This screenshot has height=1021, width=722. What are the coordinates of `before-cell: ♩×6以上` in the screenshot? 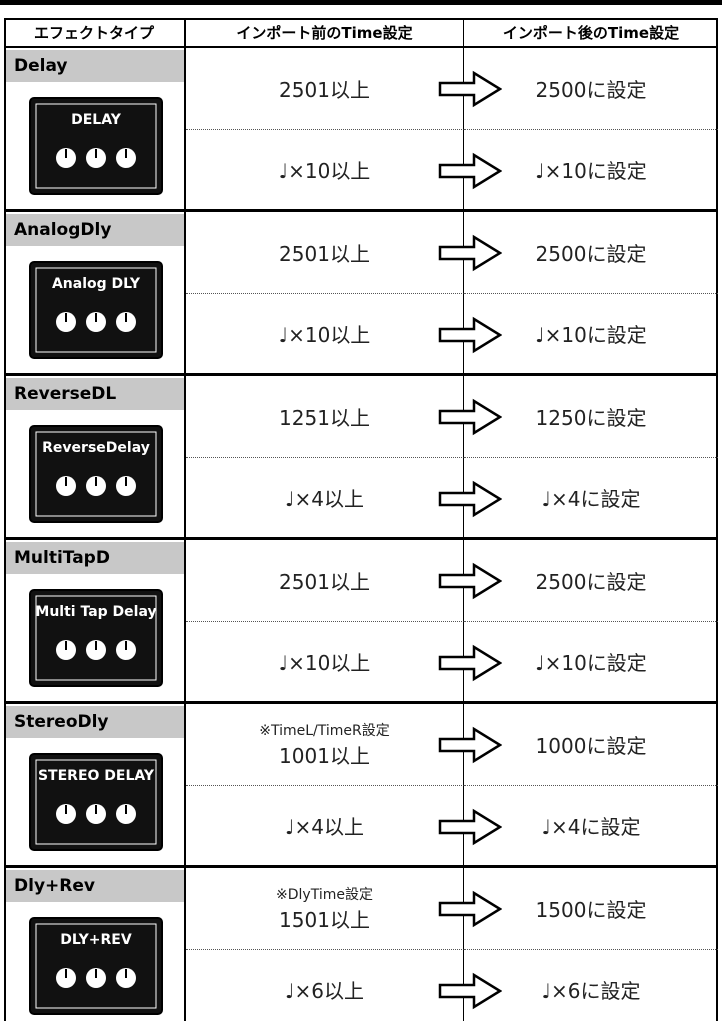 It's located at (325, 985).